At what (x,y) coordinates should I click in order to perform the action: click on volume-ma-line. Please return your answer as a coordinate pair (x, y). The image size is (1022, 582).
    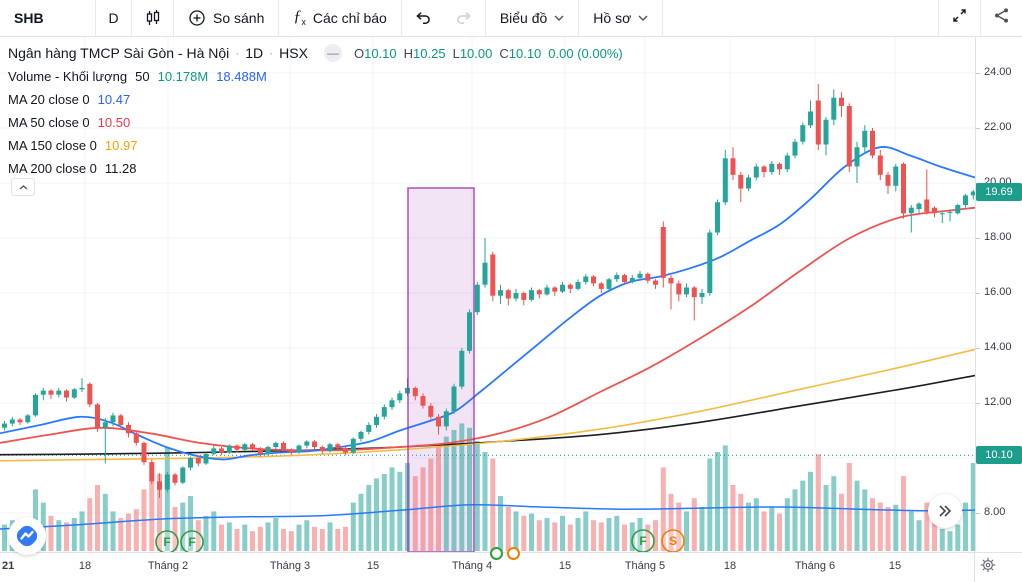
    Looking at the image, I should click on (487, 516).